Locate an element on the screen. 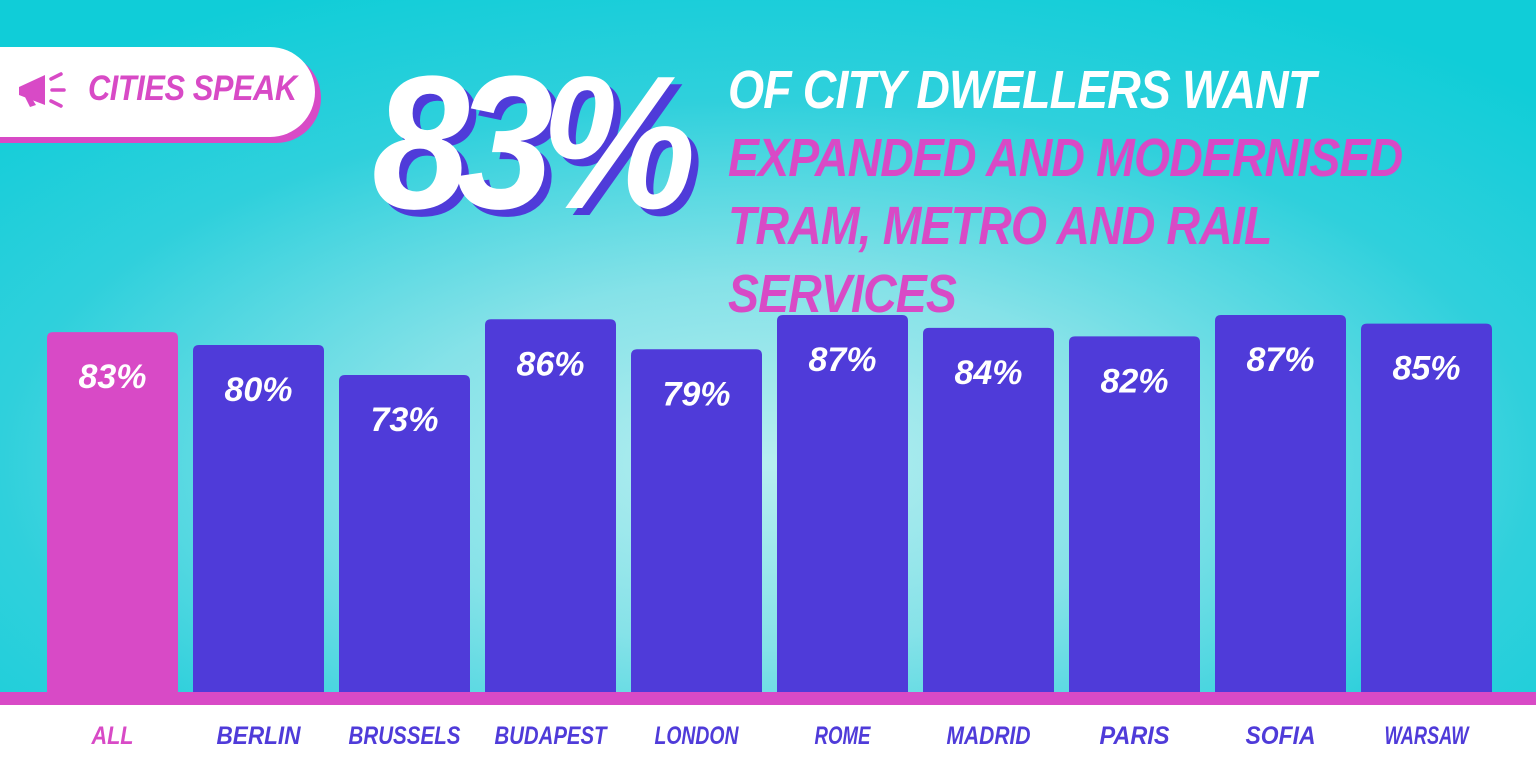 The height and width of the screenshot is (772, 1536). category-label-brussels: BRUSSELS is located at coordinates (405, 736).